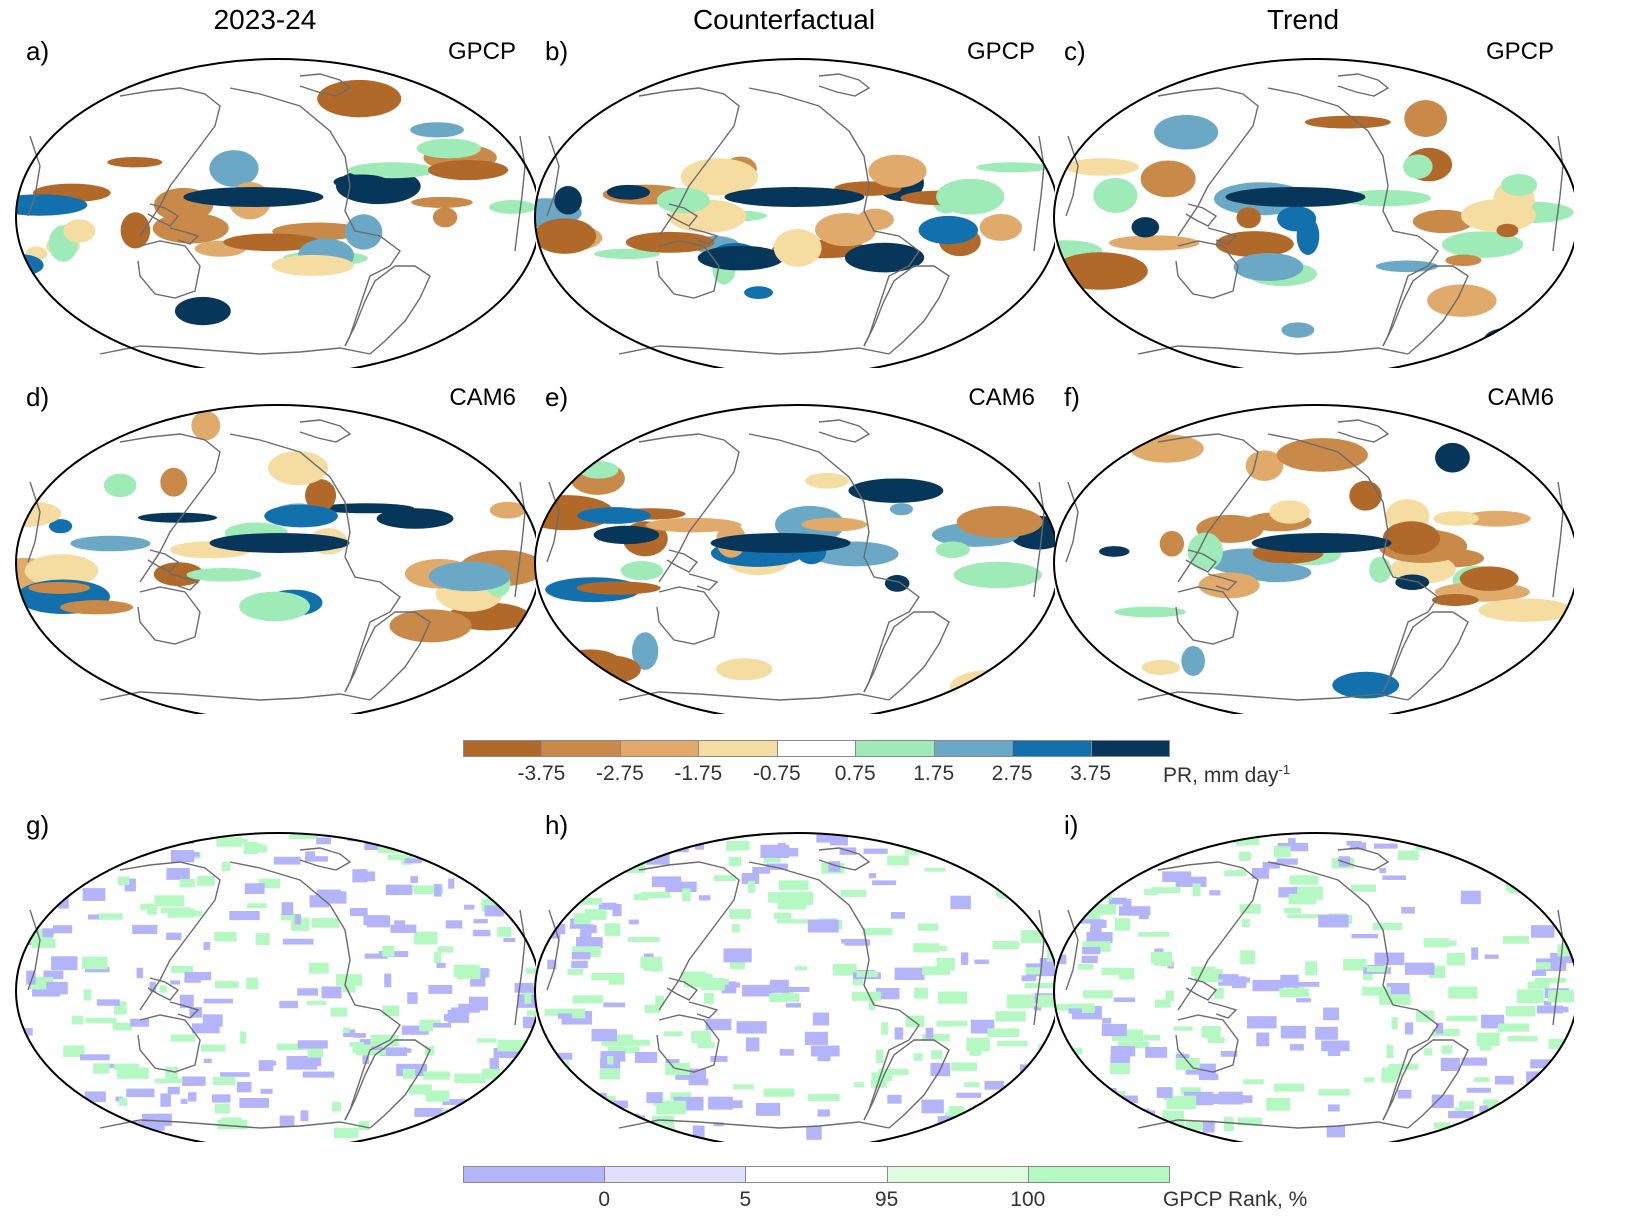 Image resolution: width=1632 pixels, height=1222 pixels. I want to click on pr-tick: -1.75, so click(698, 773).